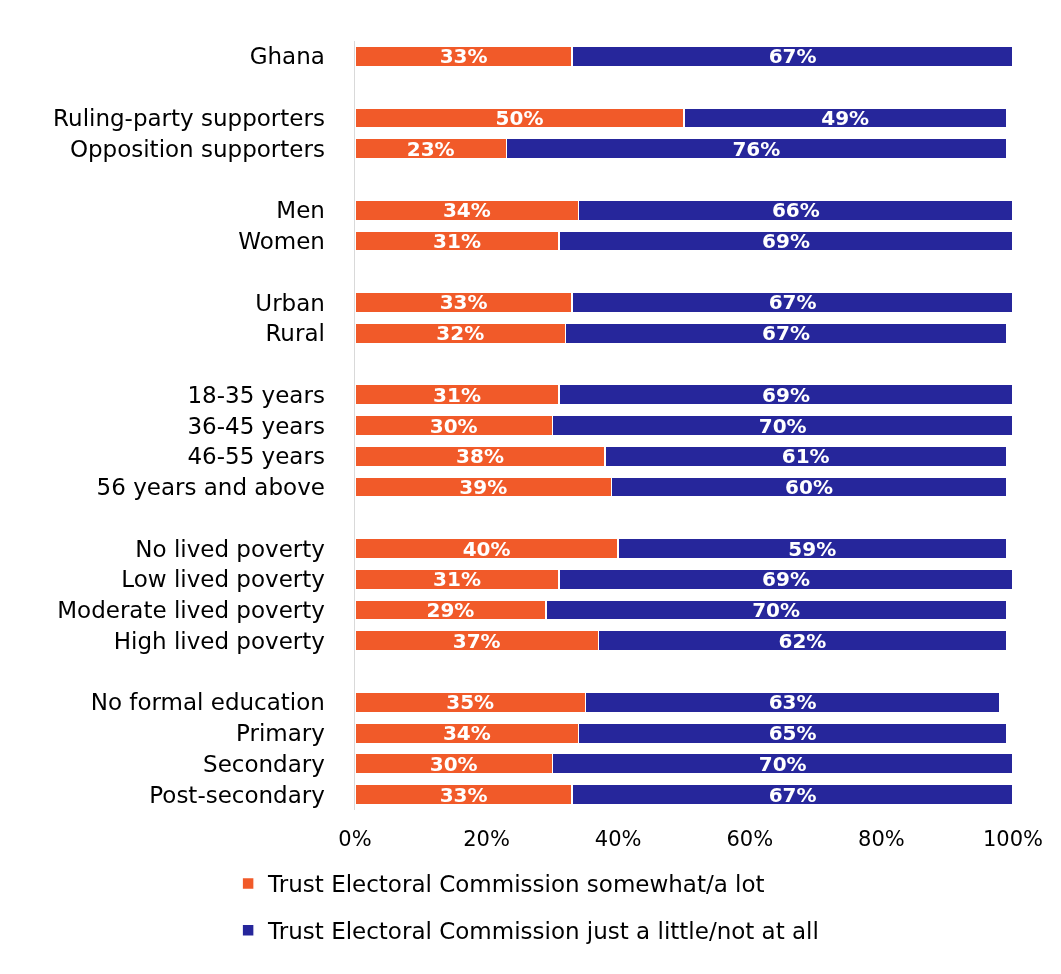 Image resolution: width=1061 pixels, height=974 pixels. What do you see at coordinates (486, 839) in the screenshot?
I see `x-tick-label: 20%` at bounding box center [486, 839].